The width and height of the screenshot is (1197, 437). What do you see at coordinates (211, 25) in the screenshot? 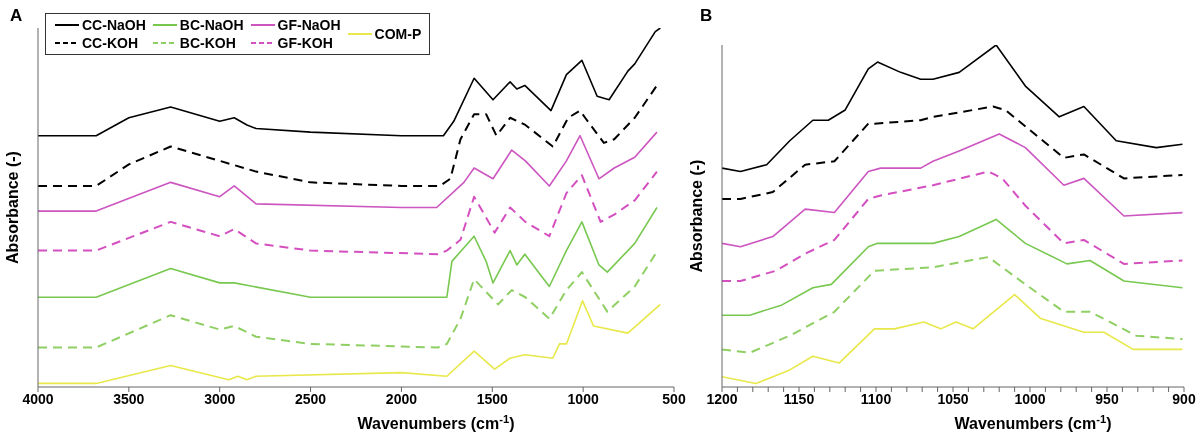
I see `legend-label: BC-NaOH` at bounding box center [211, 25].